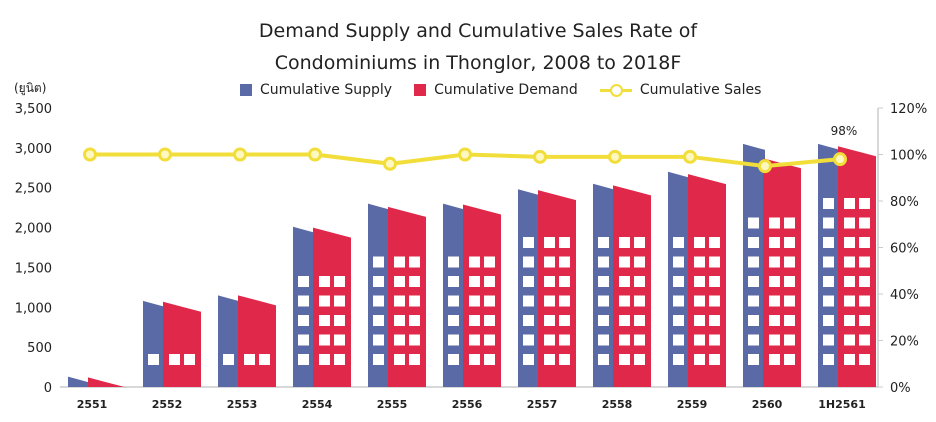 This screenshot has width=936, height=422. I want to click on y2-tick-label: 120%, so click(908, 109).